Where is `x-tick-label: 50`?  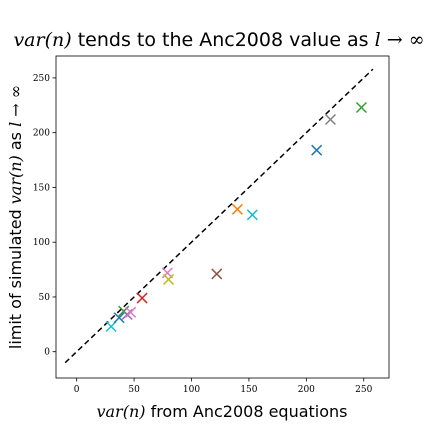
x-tick-label: 50 is located at coordinates (134, 390).